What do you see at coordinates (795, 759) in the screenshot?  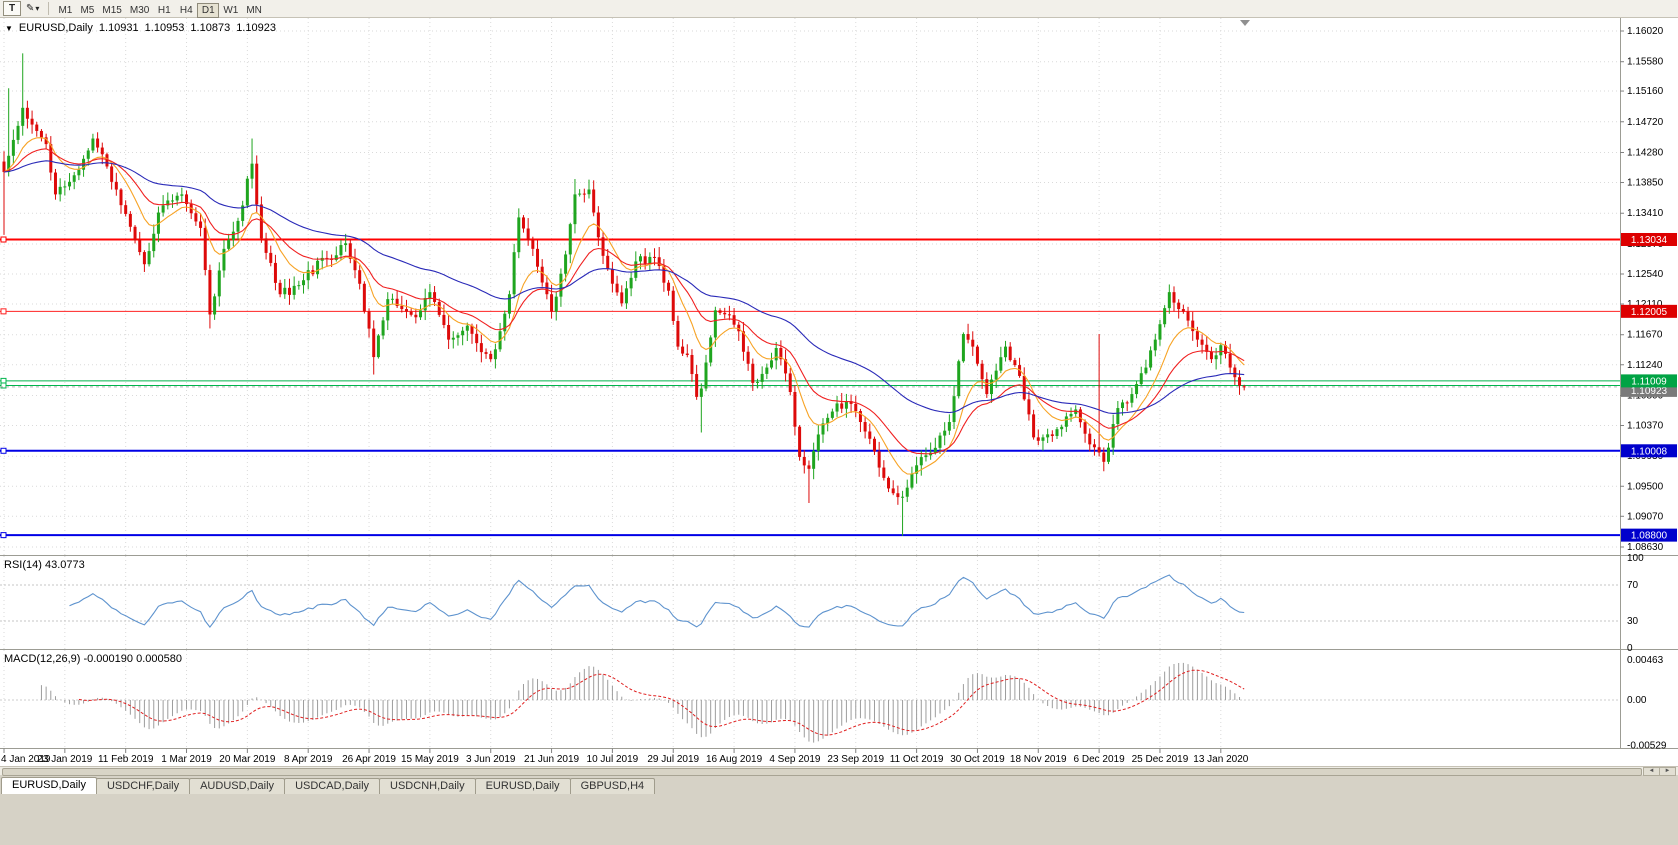 I see `svg-text: 4 Sep 2019` at bounding box center [795, 759].